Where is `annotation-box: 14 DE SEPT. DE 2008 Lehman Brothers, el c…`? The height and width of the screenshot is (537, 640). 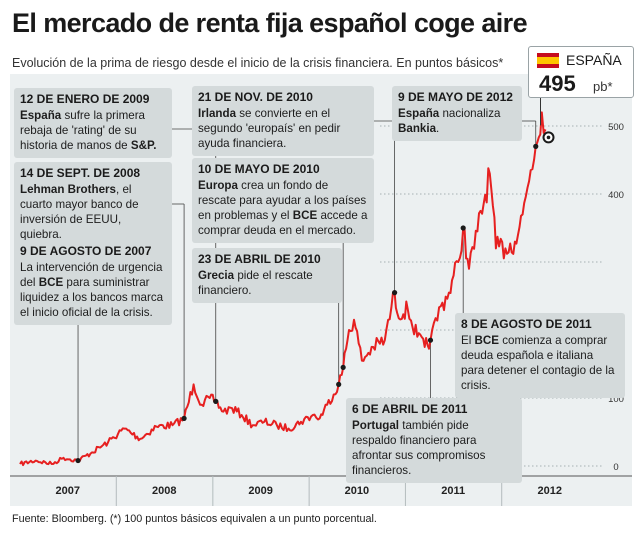
annotation-box: 14 DE SEPT. DE 2008 Lehman Brothers, el c… is located at coordinates (93, 204).